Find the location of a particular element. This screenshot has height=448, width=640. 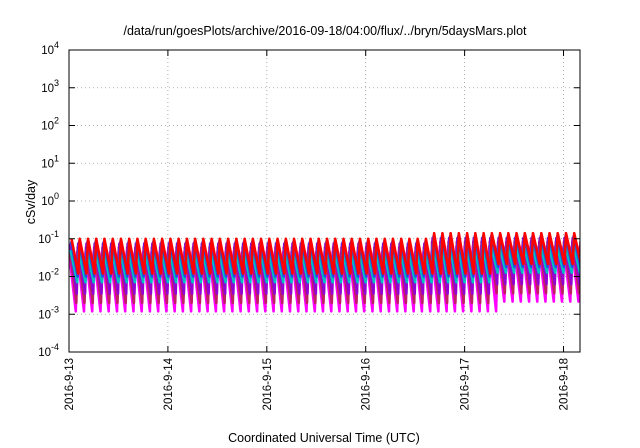

y-tick-label: 10⁻³ is located at coordinates (48, 312).